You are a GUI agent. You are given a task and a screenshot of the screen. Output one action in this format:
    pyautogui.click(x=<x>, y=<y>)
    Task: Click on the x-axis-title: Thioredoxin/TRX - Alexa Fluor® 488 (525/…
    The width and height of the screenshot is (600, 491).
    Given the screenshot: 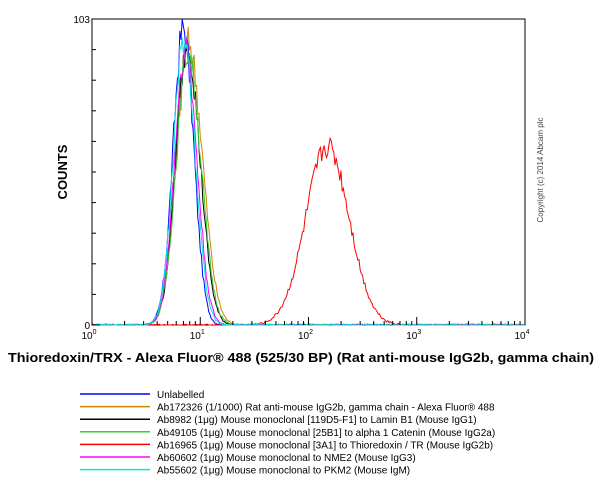 What is the action you would take?
    pyautogui.click(x=301, y=357)
    